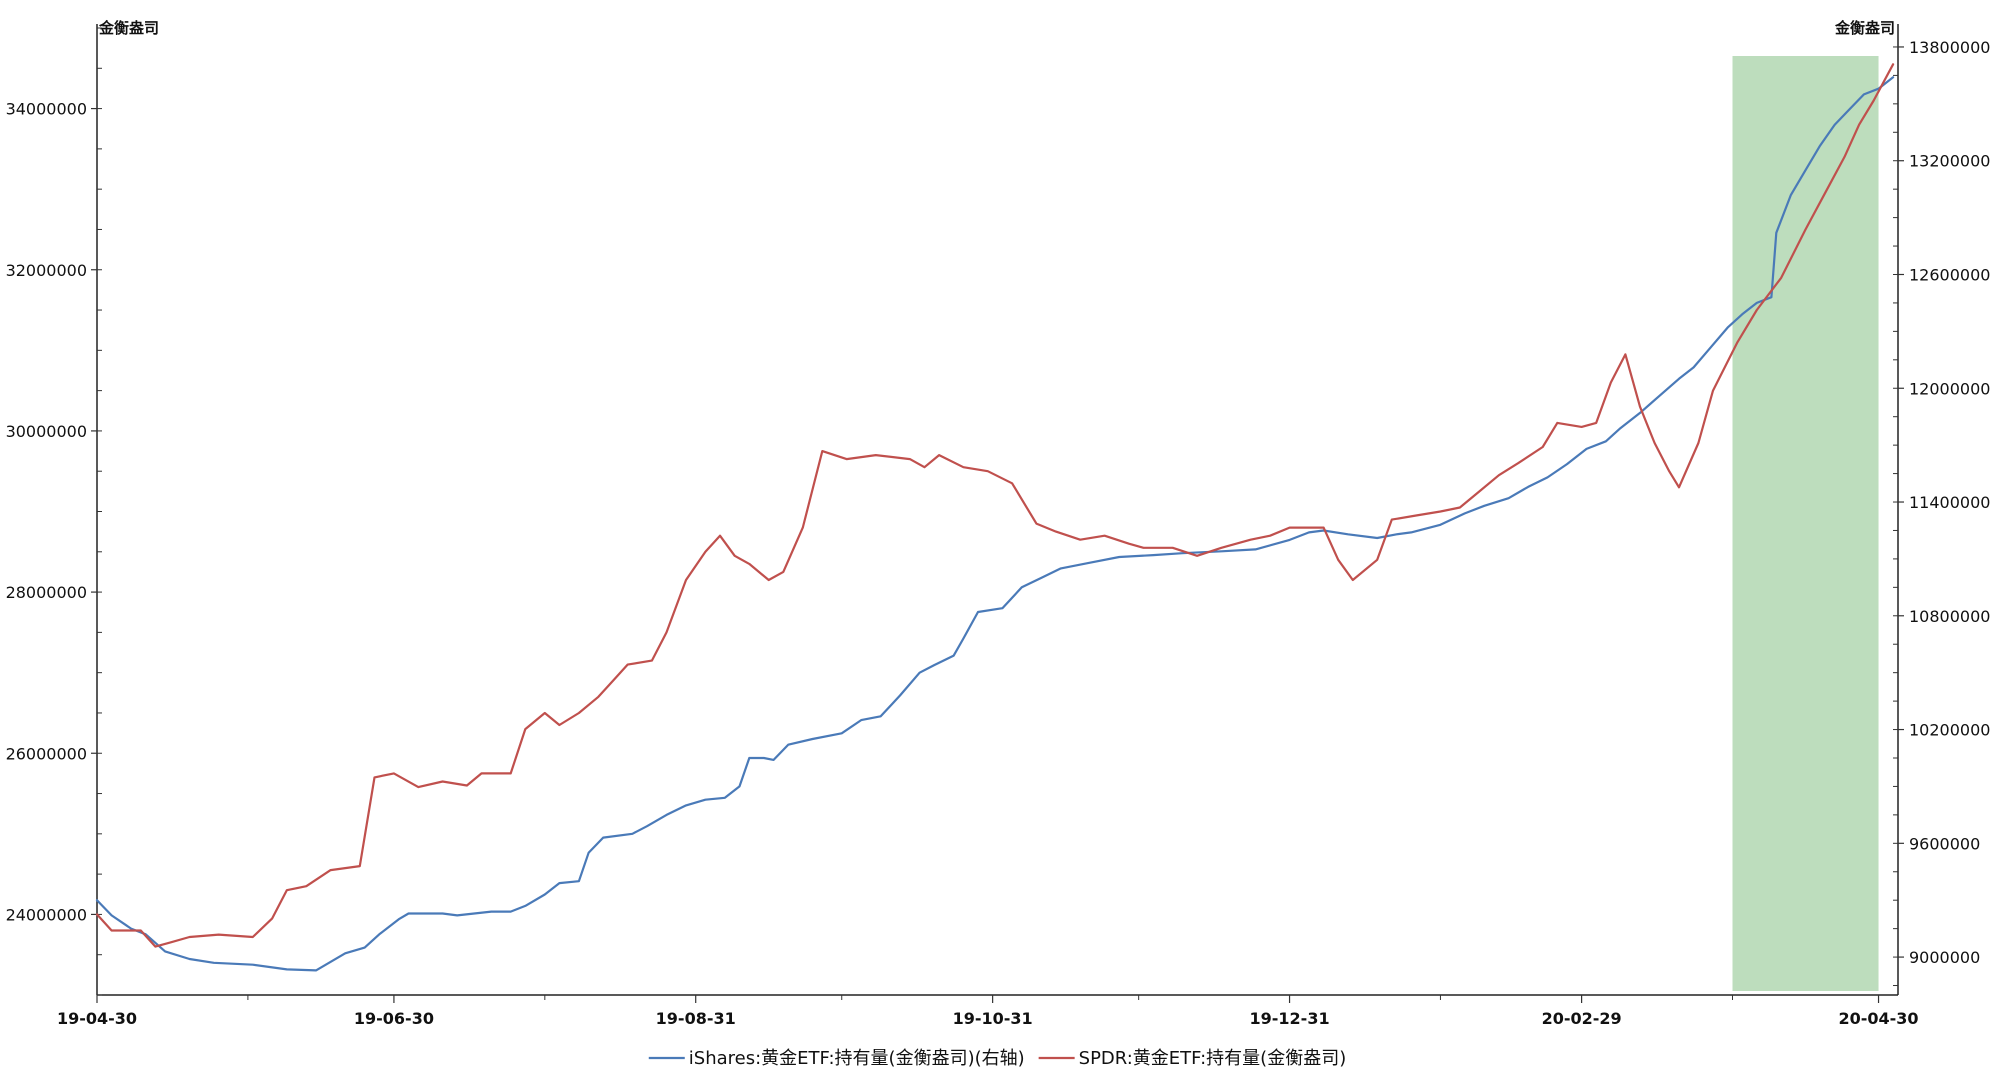  Describe the element at coordinates (97, 1018) in the screenshot. I see `x-axis-tick-label: 19-04-30` at that location.